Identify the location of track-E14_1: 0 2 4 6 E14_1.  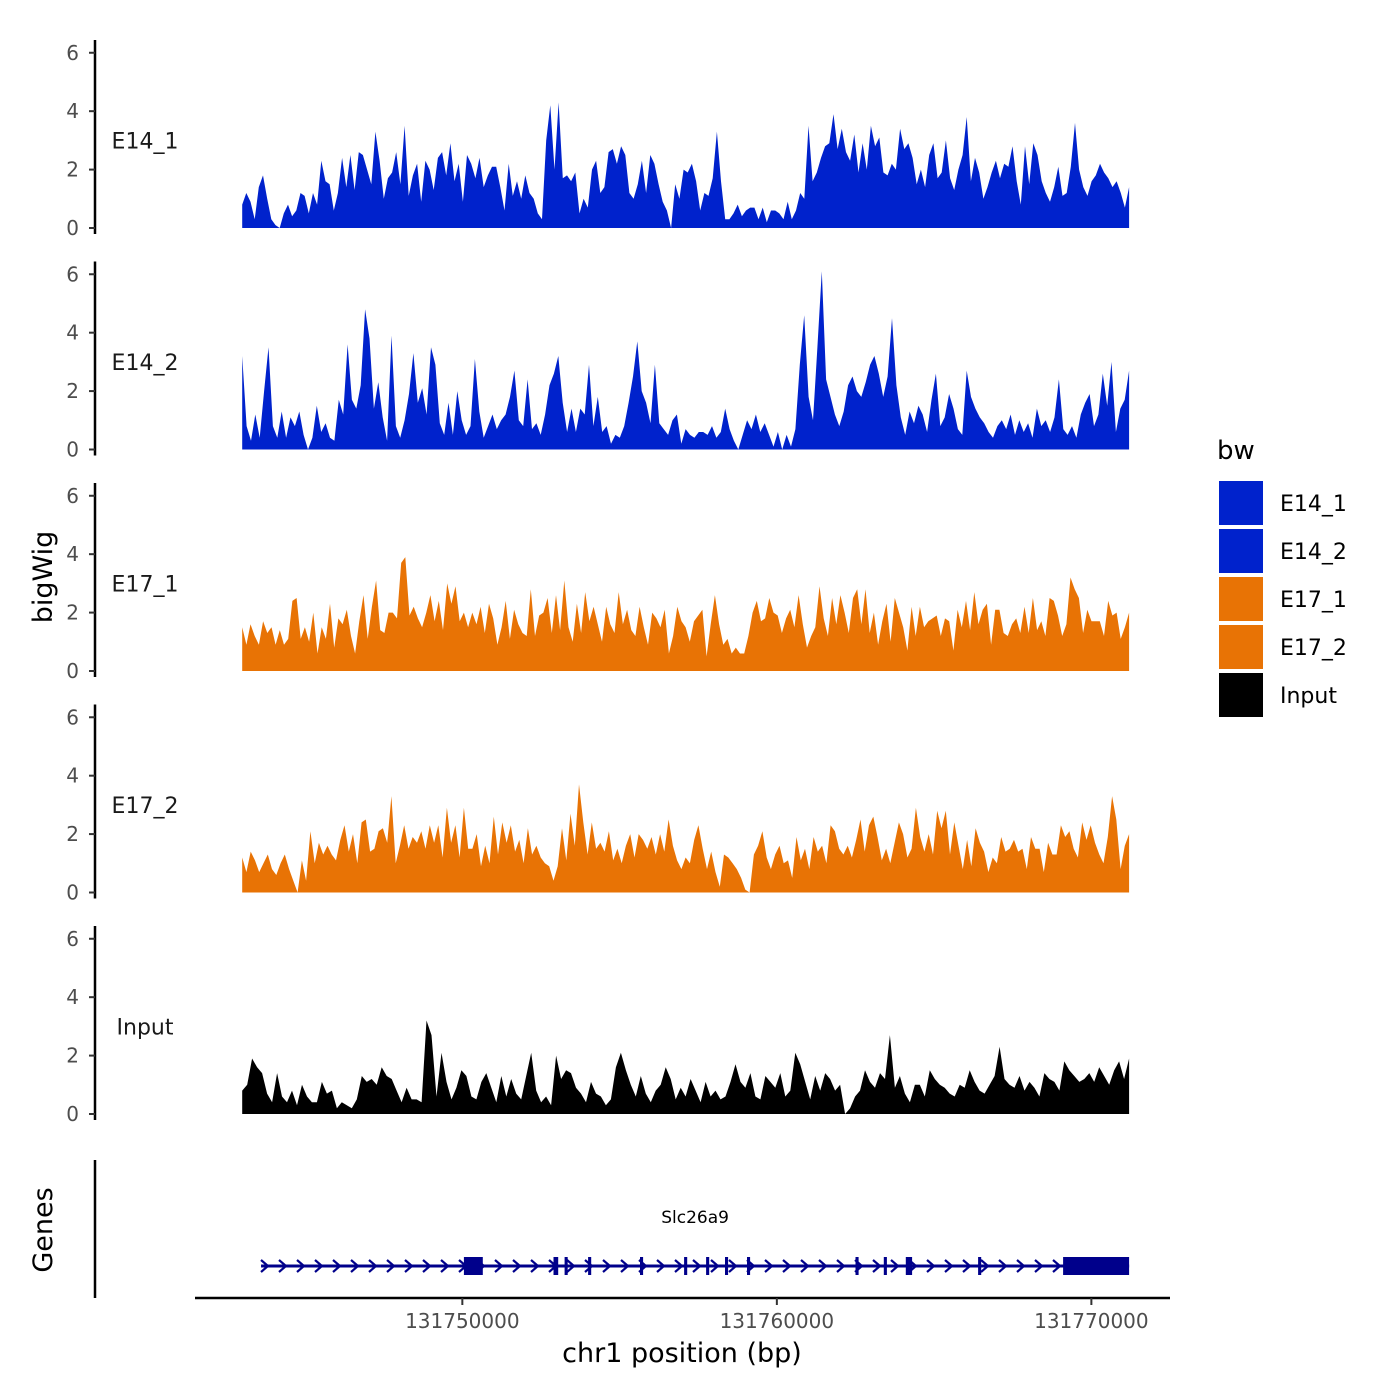
(598, 140).